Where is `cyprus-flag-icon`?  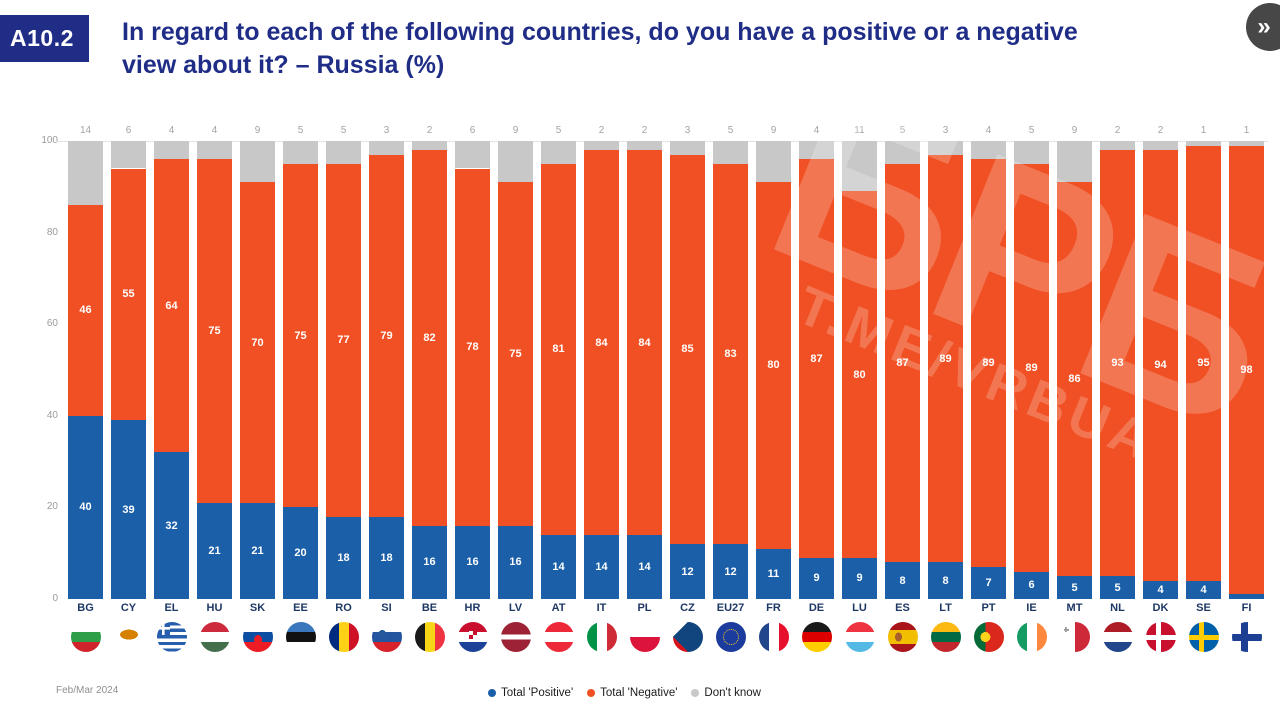
cyprus-flag-icon is located at coordinates (128, 637).